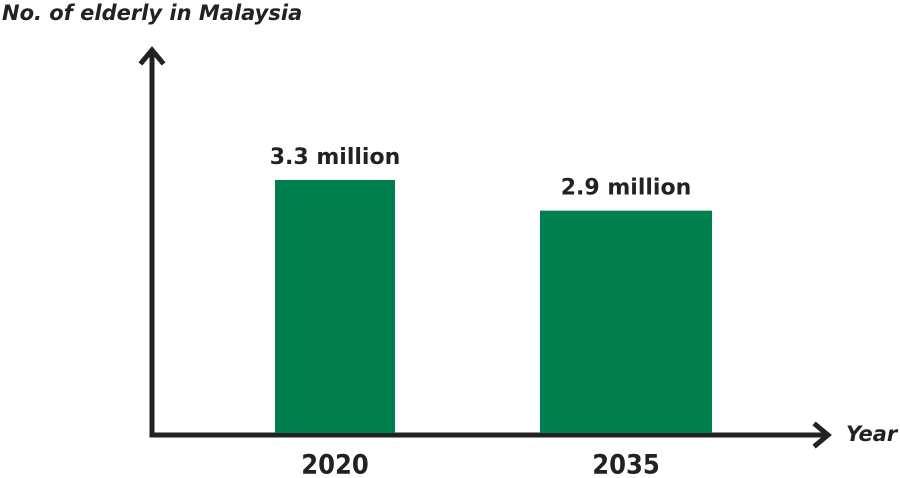 This screenshot has height=478, width=900. I want to click on x-tick-label: 2020, so click(335, 464).